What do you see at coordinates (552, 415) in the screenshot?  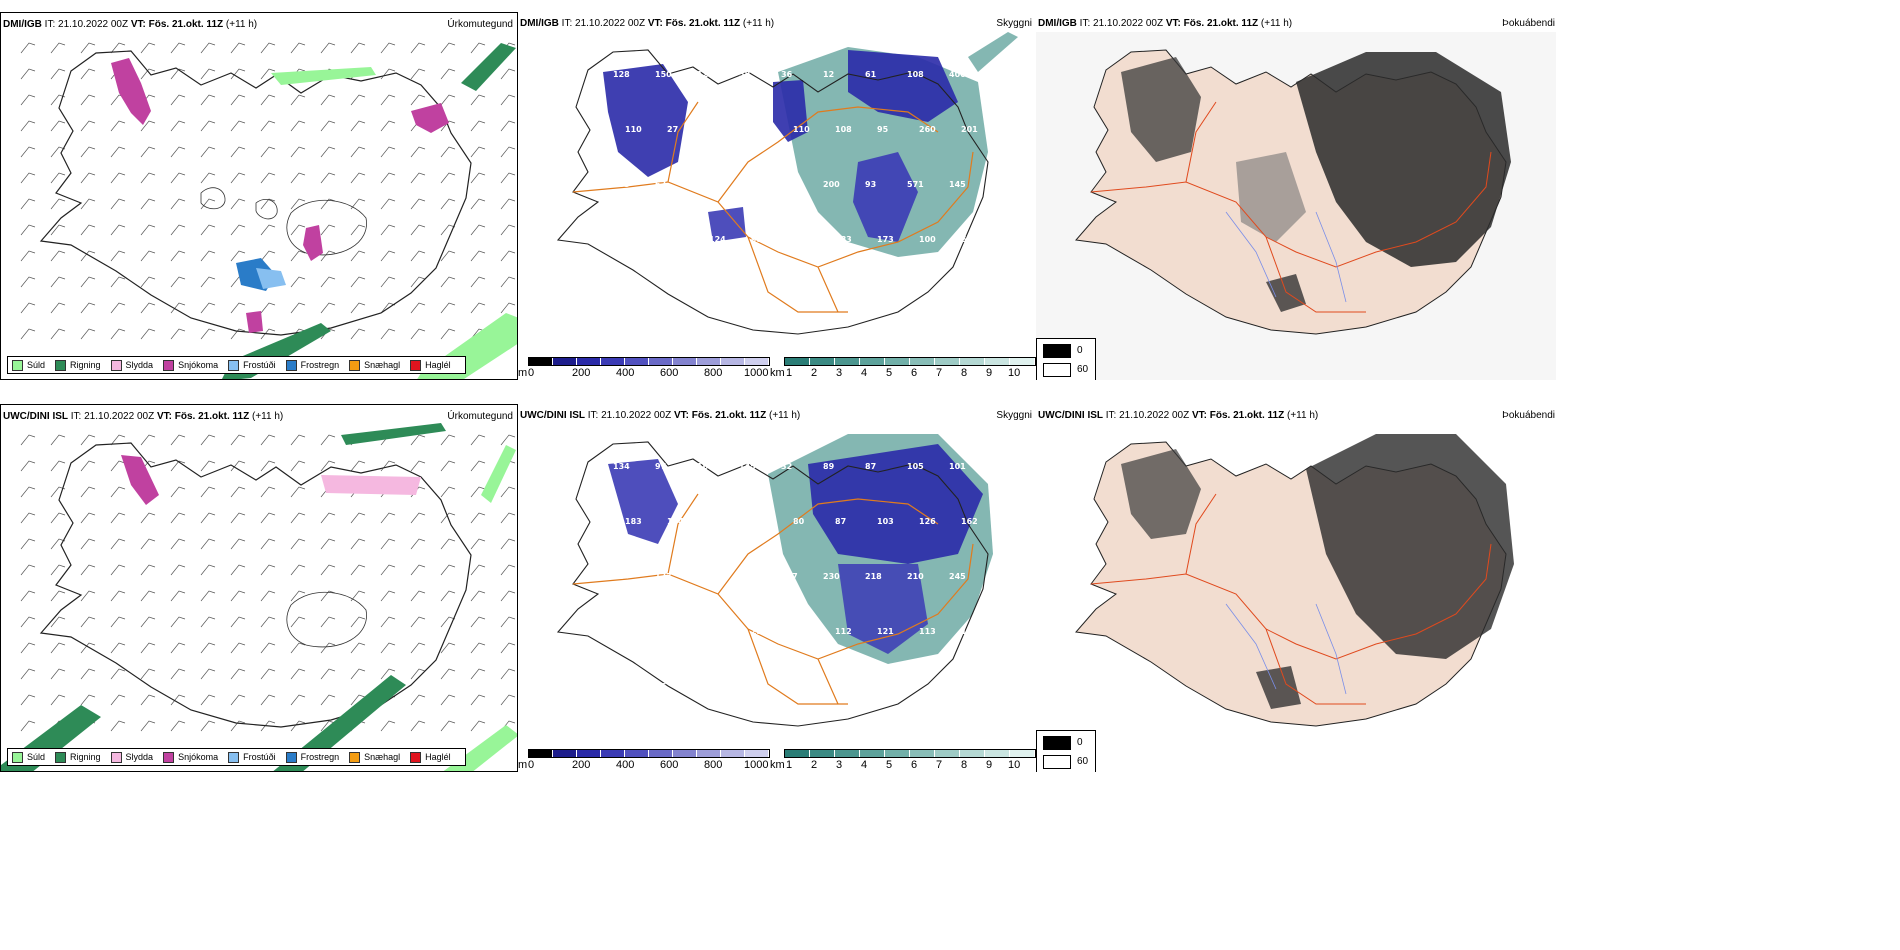 I see `model-name: UWC/DINI ISL` at bounding box center [552, 415].